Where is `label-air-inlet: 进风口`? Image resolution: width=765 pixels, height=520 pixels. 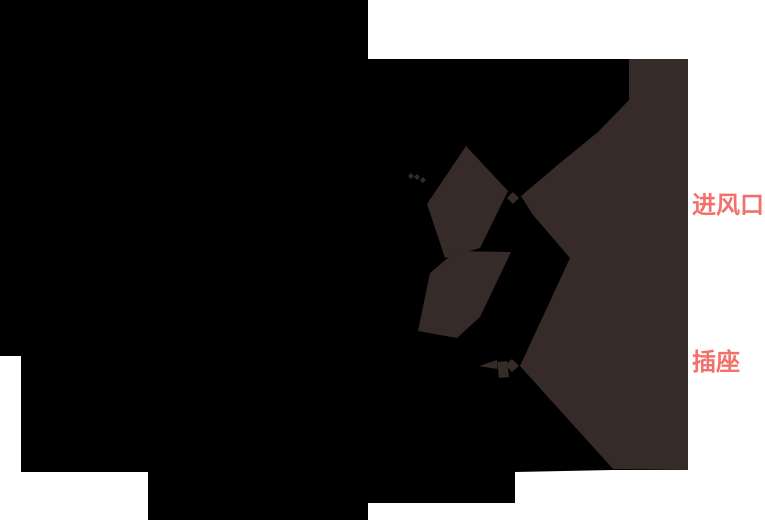 label-air-inlet: 进风口 is located at coordinates (728, 205).